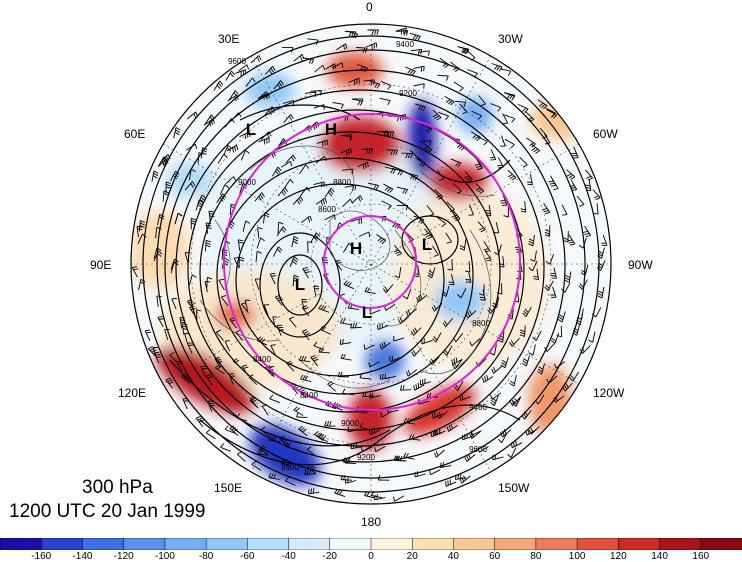  Describe the element at coordinates (513, 488) in the screenshot. I see `meridian-label-150w: 150W` at that location.